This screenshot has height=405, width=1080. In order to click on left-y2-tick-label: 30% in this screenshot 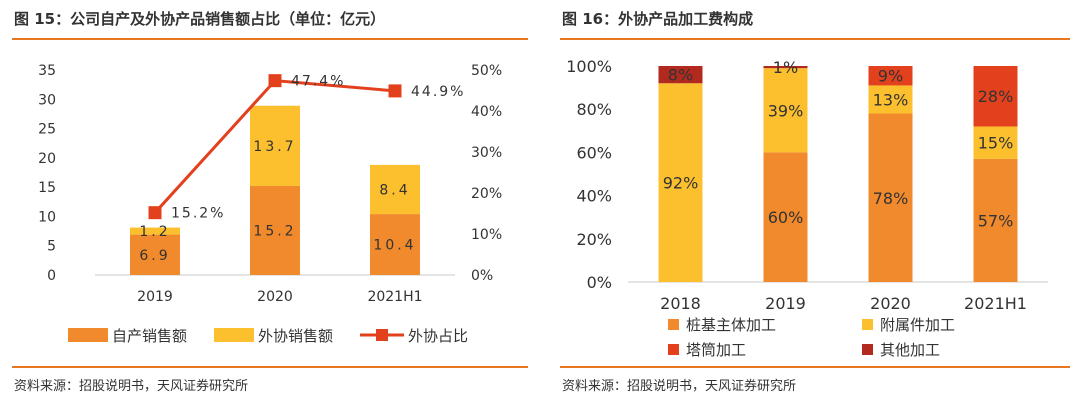, I will do `click(486, 153)`.